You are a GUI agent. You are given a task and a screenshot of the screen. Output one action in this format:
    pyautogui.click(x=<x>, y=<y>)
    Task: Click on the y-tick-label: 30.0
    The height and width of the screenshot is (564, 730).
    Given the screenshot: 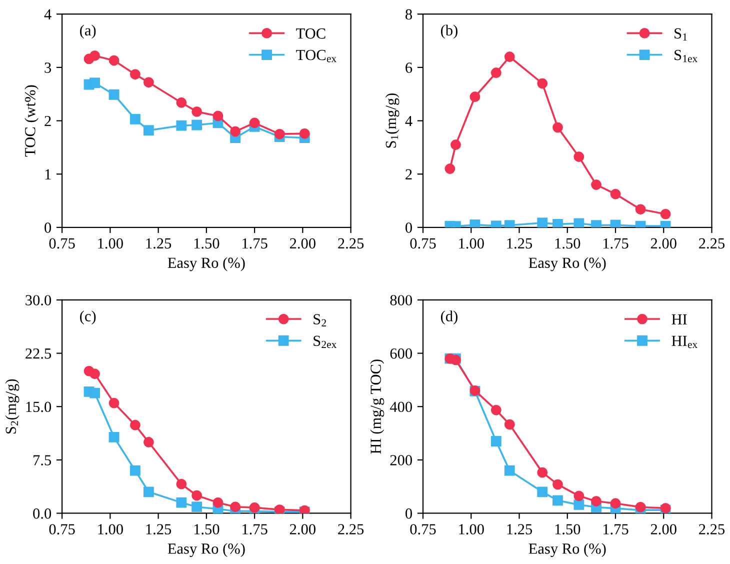 What is the action you would take?
    pyautogui.click(x=39, y=300)
    